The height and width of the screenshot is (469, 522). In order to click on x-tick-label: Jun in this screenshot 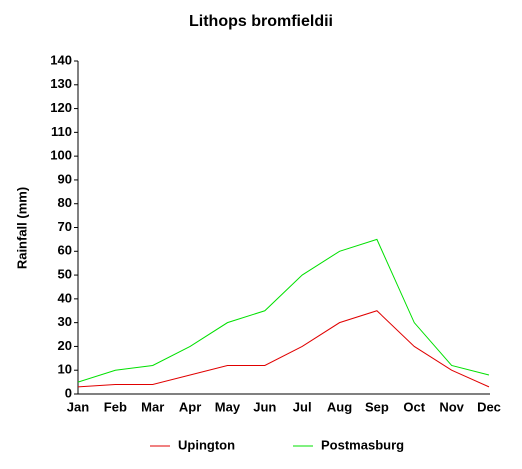, I will do `click(264, 406)`.